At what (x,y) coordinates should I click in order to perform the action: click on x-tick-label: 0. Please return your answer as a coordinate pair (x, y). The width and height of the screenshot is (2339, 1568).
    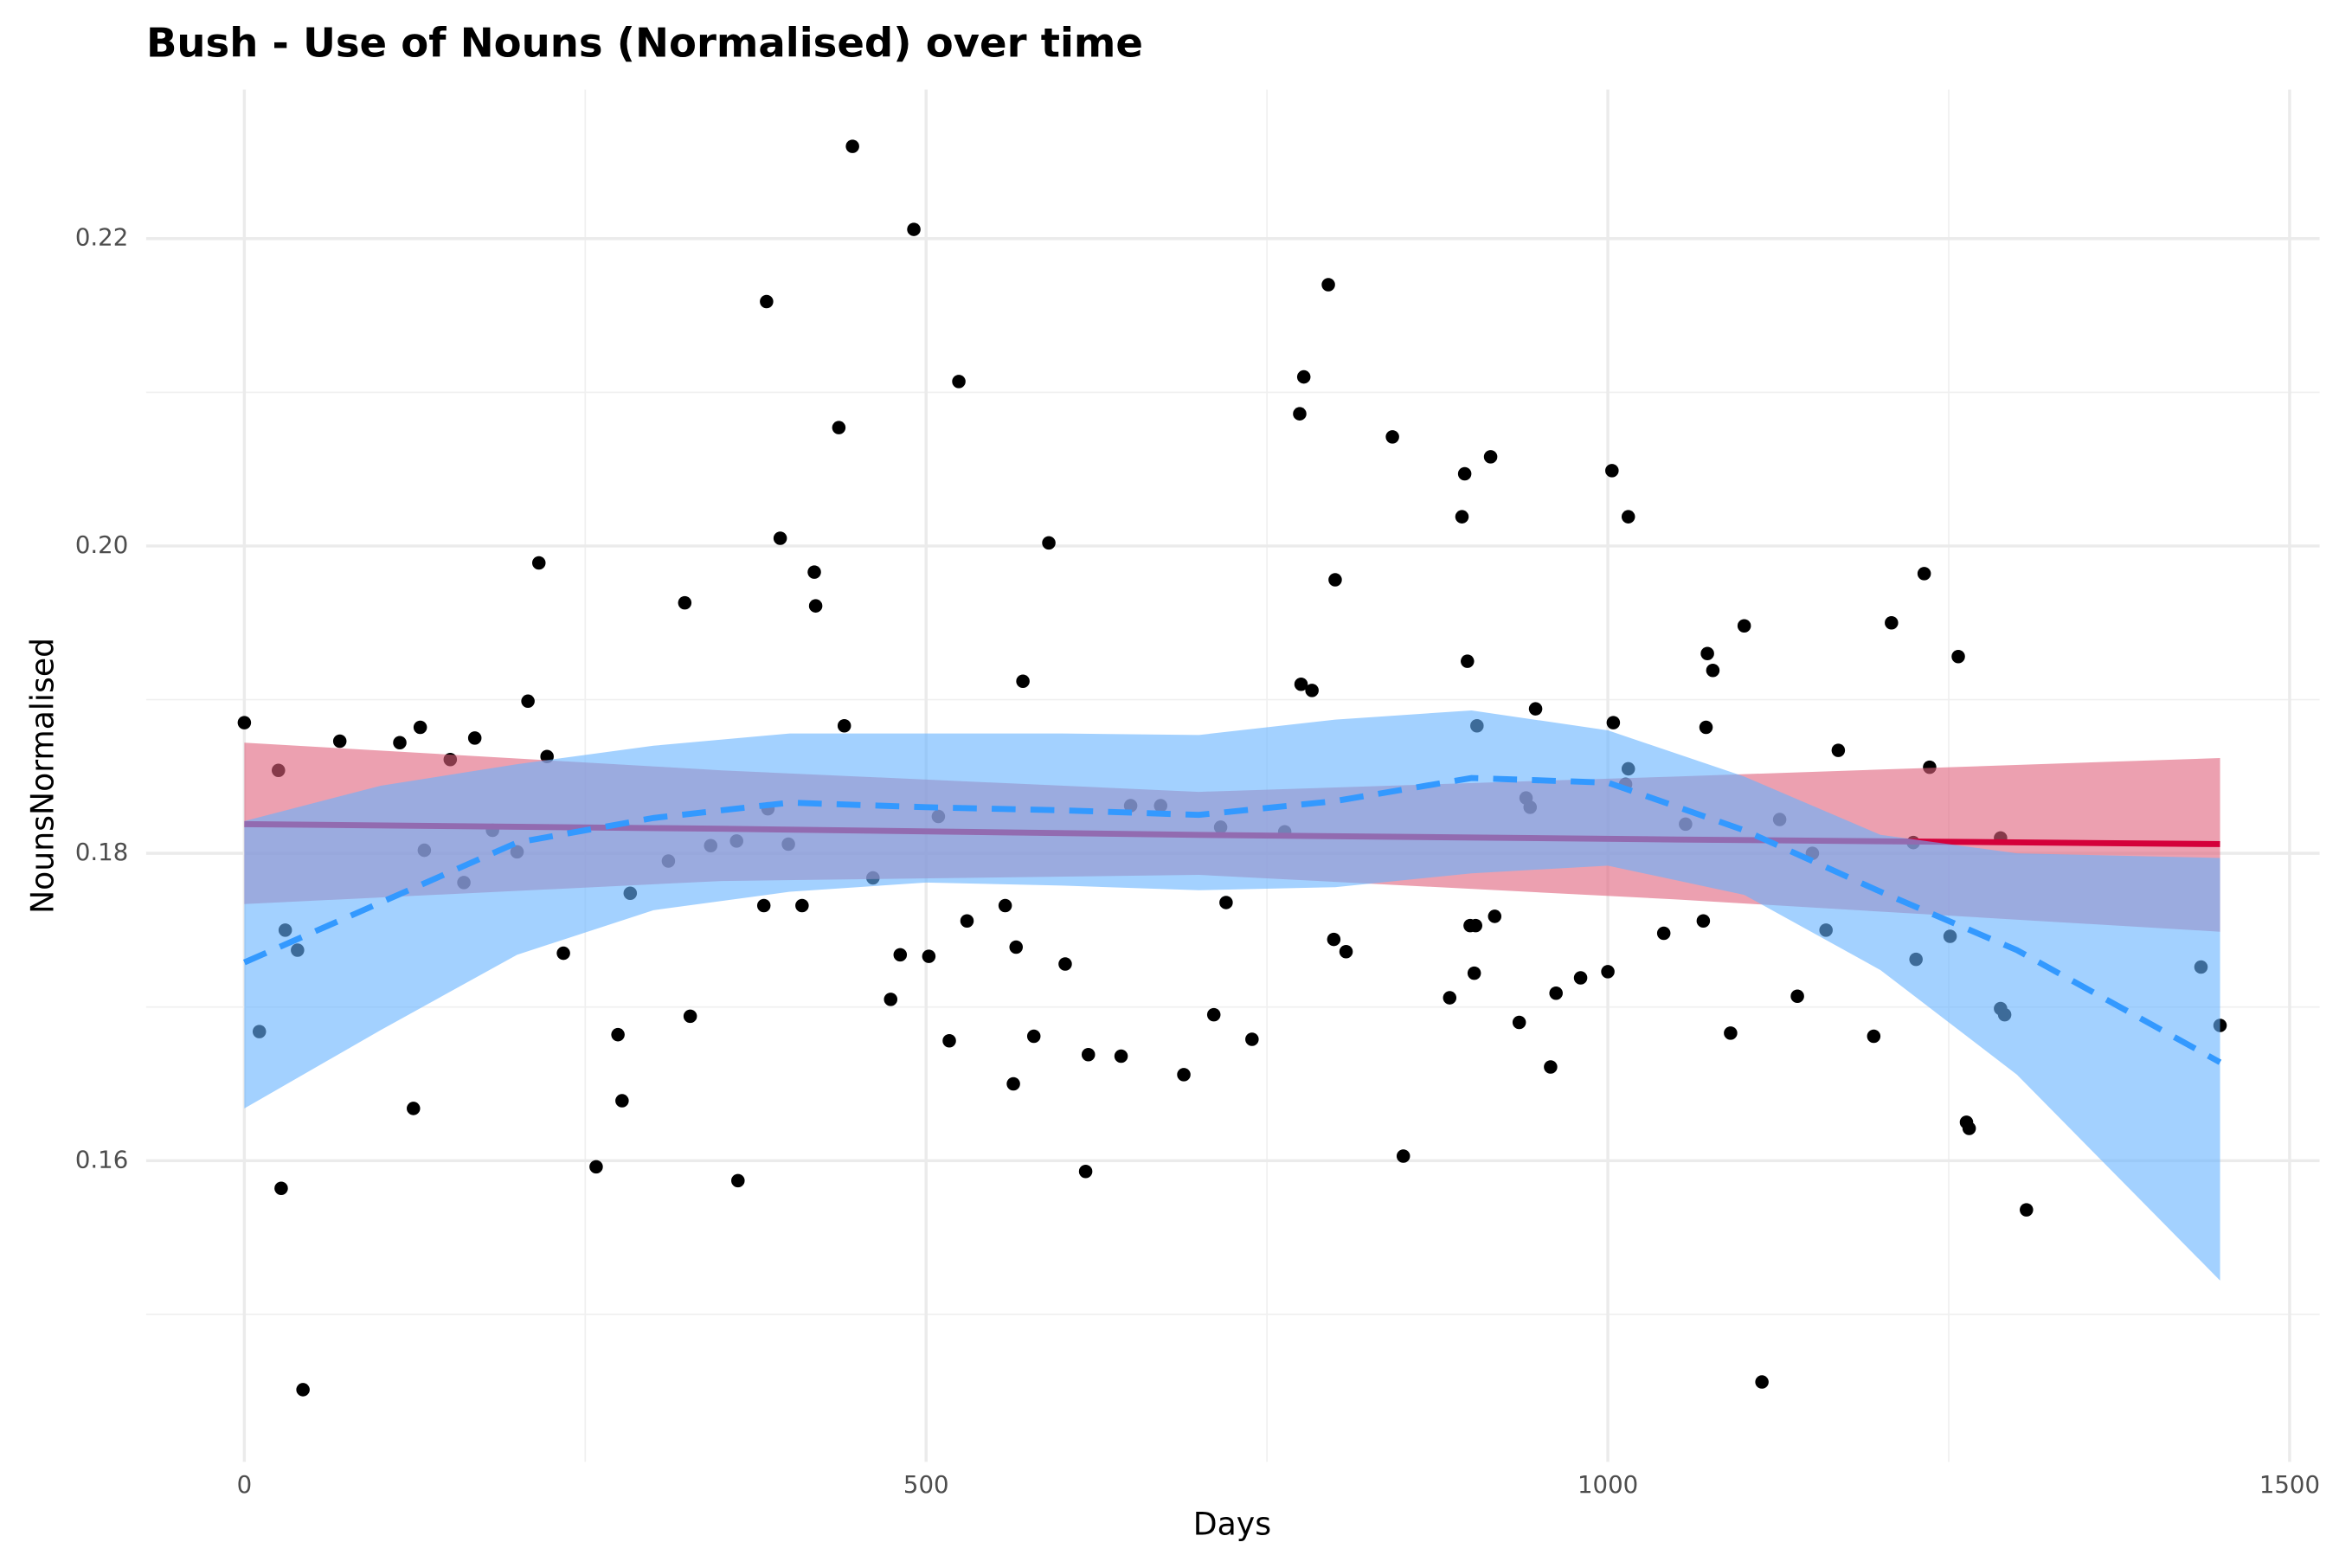
    Looking at the image, I should click on (245, 1484).